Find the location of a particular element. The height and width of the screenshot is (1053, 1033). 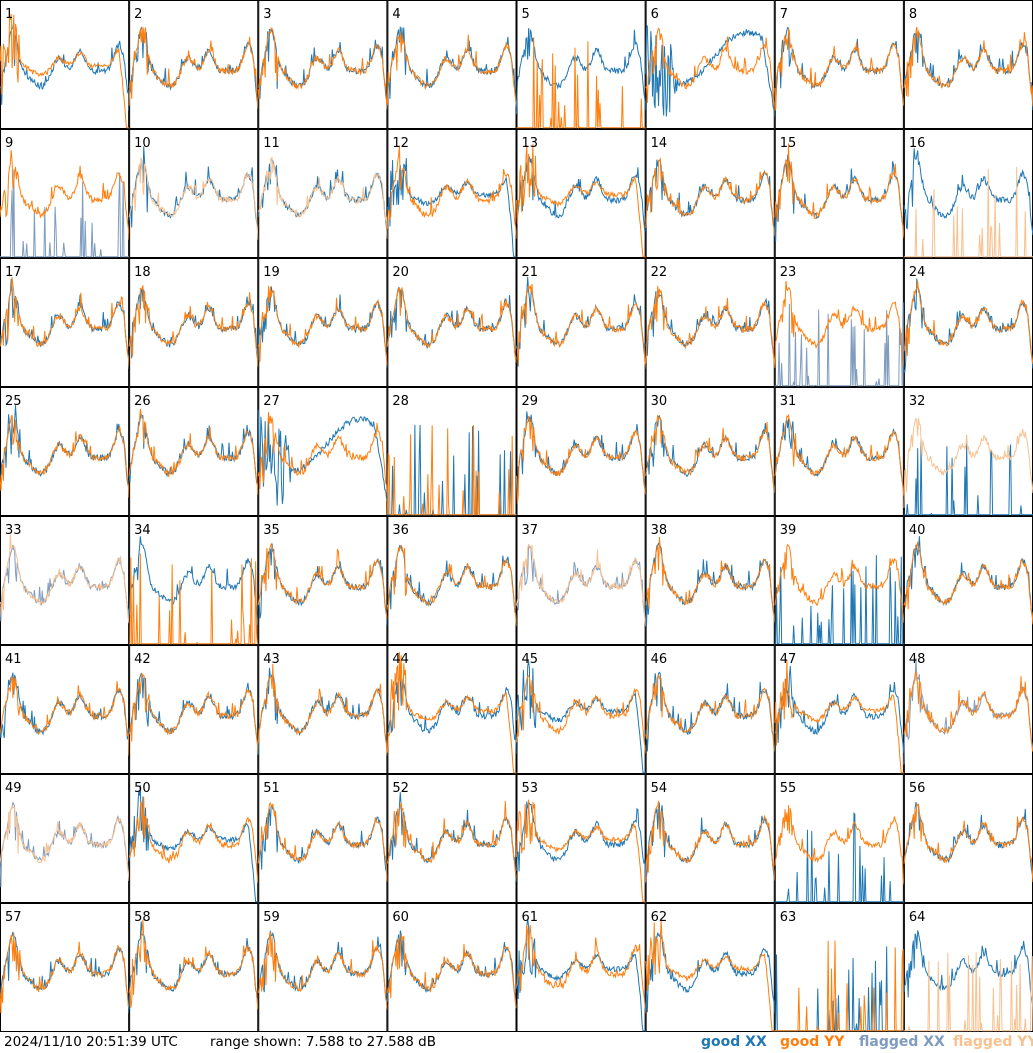

panel-label: 43 is located at coordinates (271, 659).